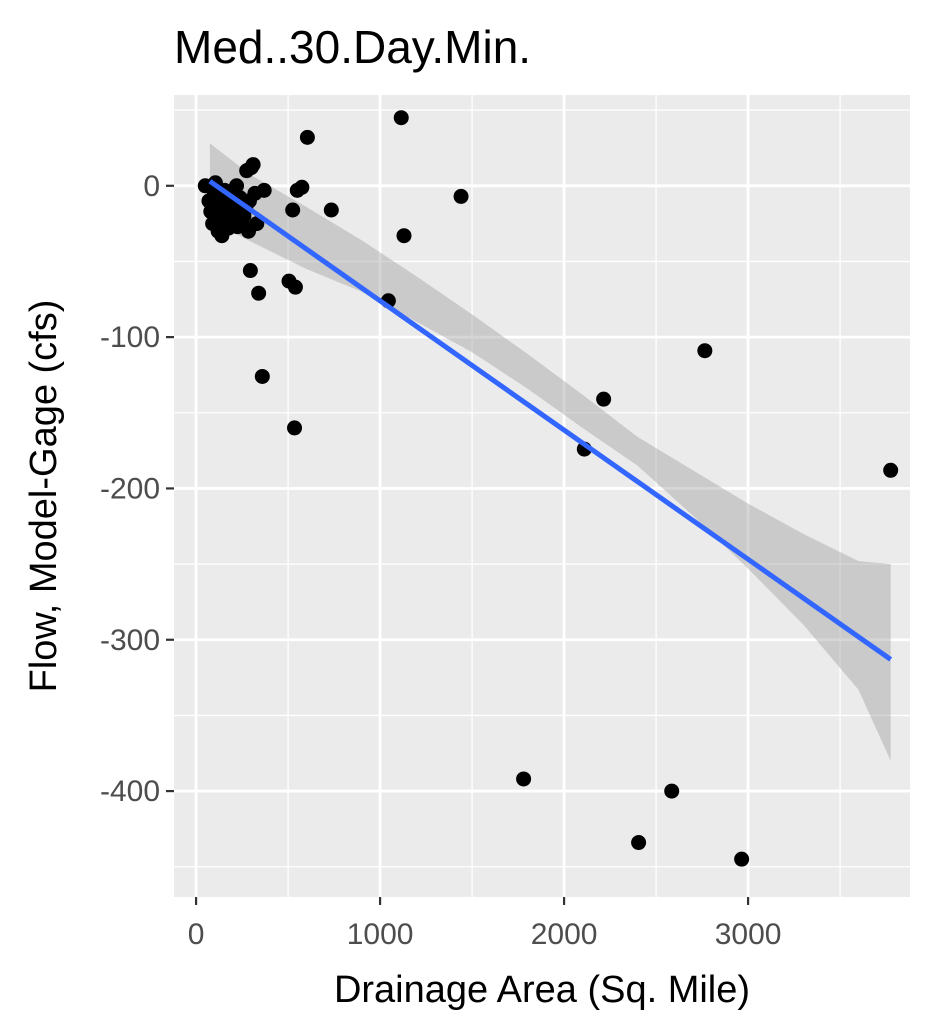 The image size is (934, 1034). What do you see at coordinates (130, 791) in the screenshot?
I see `y-tick-label-4: -400` at bounding box center [130, 791].